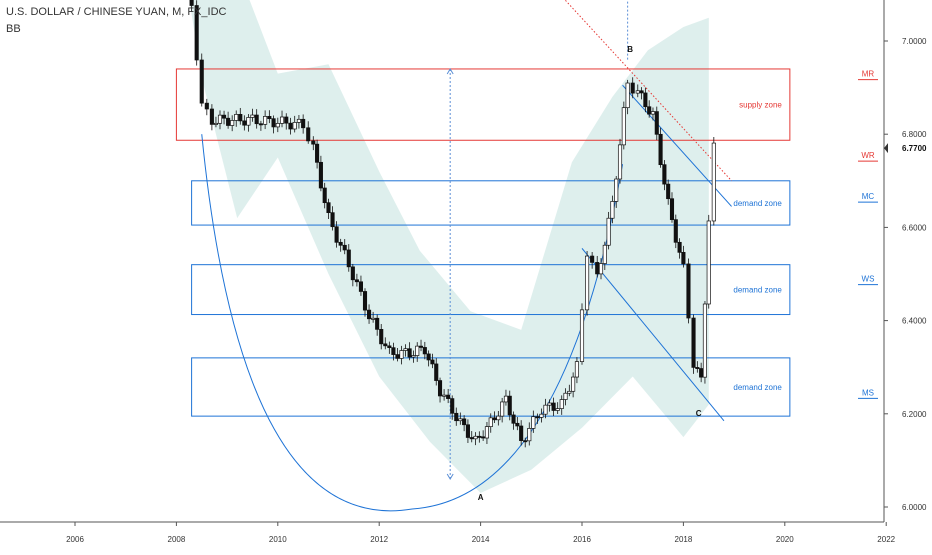  What do you see at coordinates (914, 414) in the screenshot?
I see `y-tick-label: 6.2000` at bounding box center [914, 414].